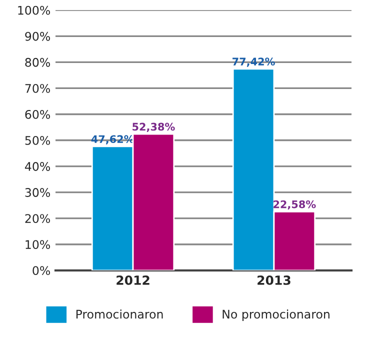 The width and height of the screenshot is (370, 338). What do you see at coordinates (37, 218) in the screenshot?
I see `y-tick-label: 20%` at bounding box center [37, 218].